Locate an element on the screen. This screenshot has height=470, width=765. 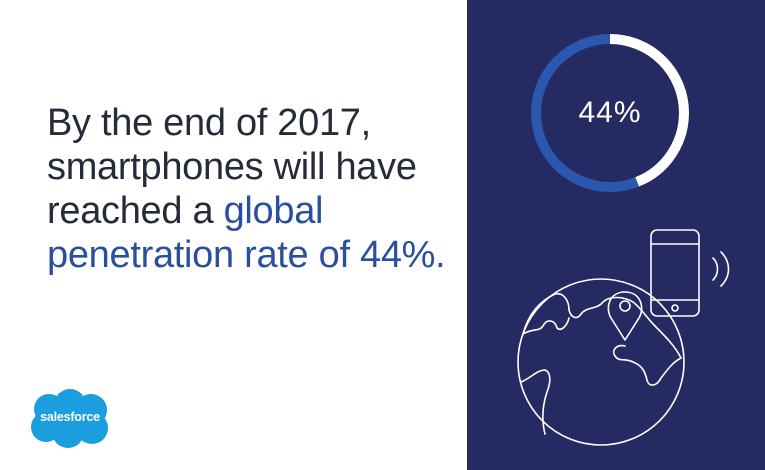
donut-chart is located at coordinates (610, 113).